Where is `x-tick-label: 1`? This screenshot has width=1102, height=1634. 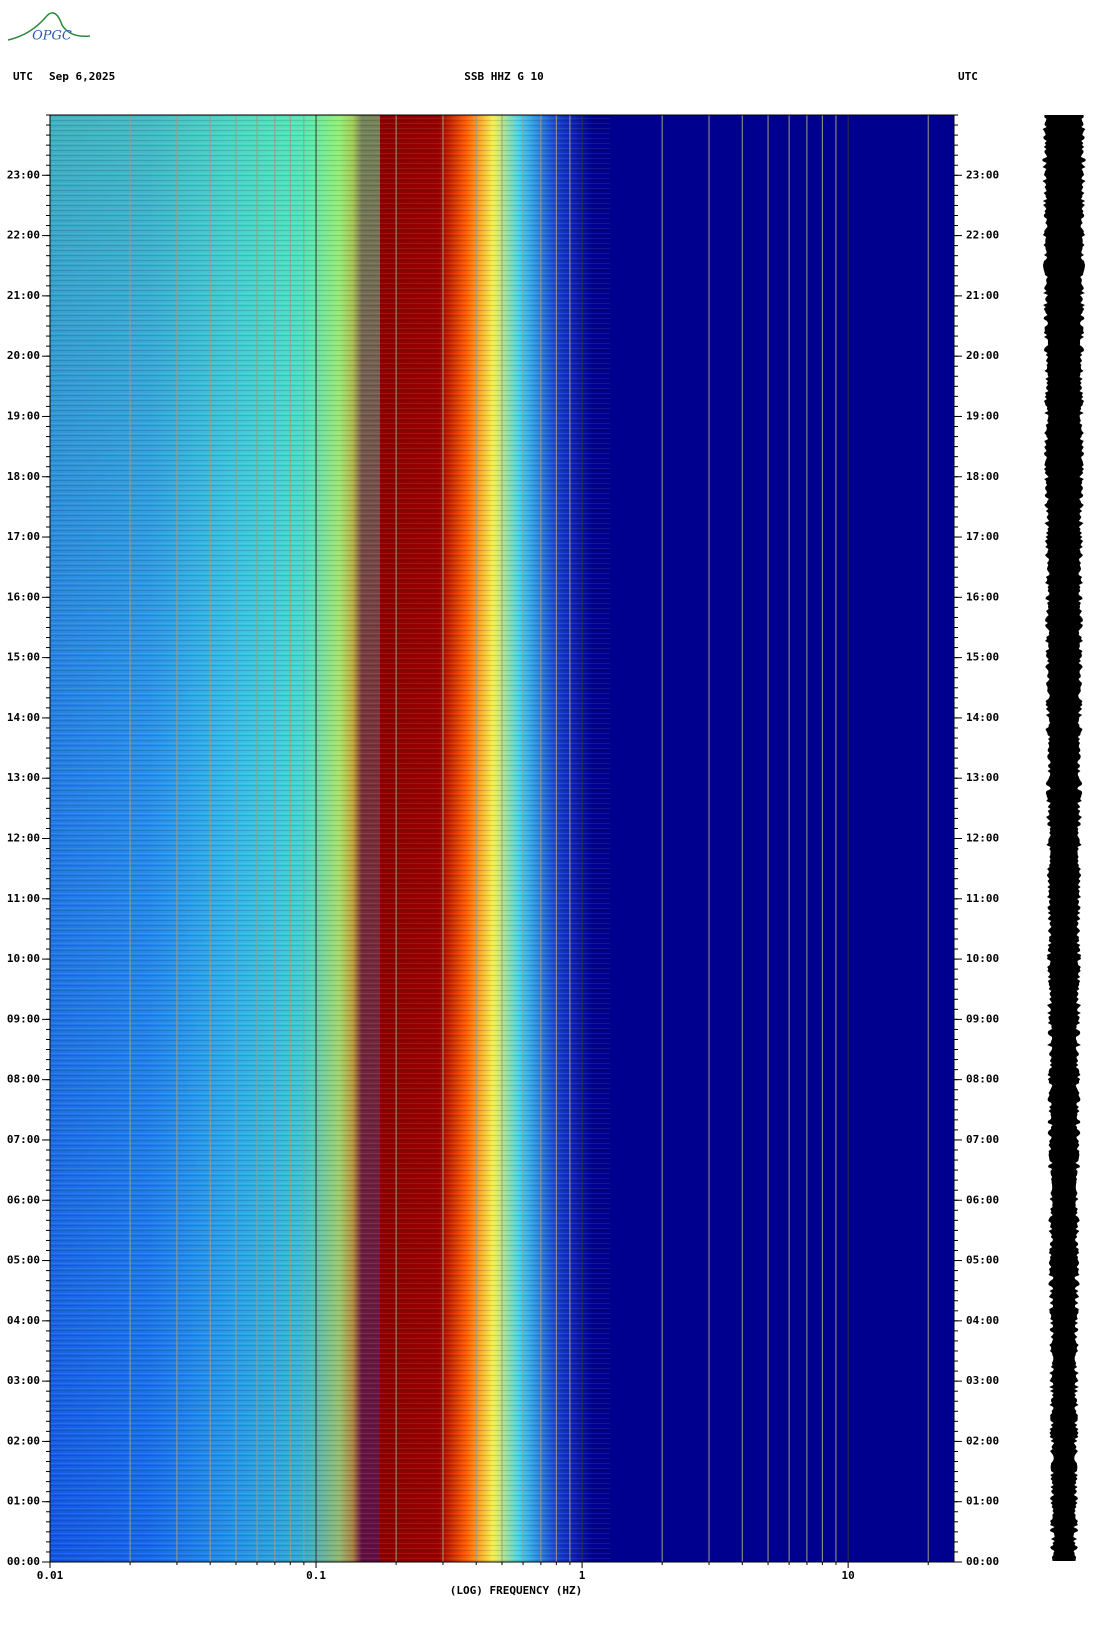
x-tick-label: 1 is located at coordinates (582, 1575).